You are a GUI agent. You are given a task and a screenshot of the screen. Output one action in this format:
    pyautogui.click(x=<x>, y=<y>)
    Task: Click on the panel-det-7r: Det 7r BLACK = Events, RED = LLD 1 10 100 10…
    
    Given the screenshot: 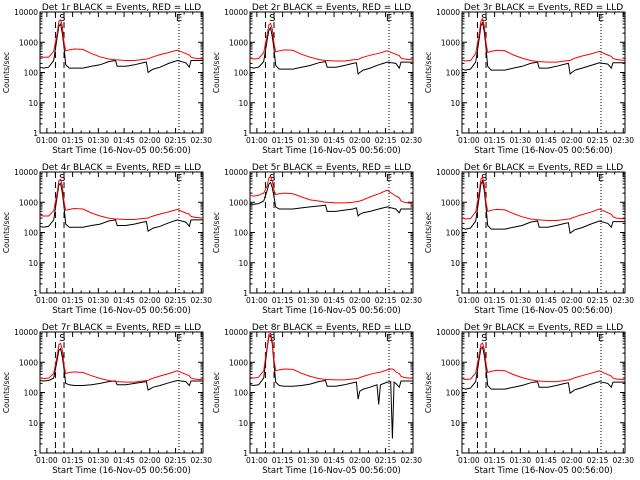 What is the action you would take?
    pyautogui.click(x=107, y=399)
    